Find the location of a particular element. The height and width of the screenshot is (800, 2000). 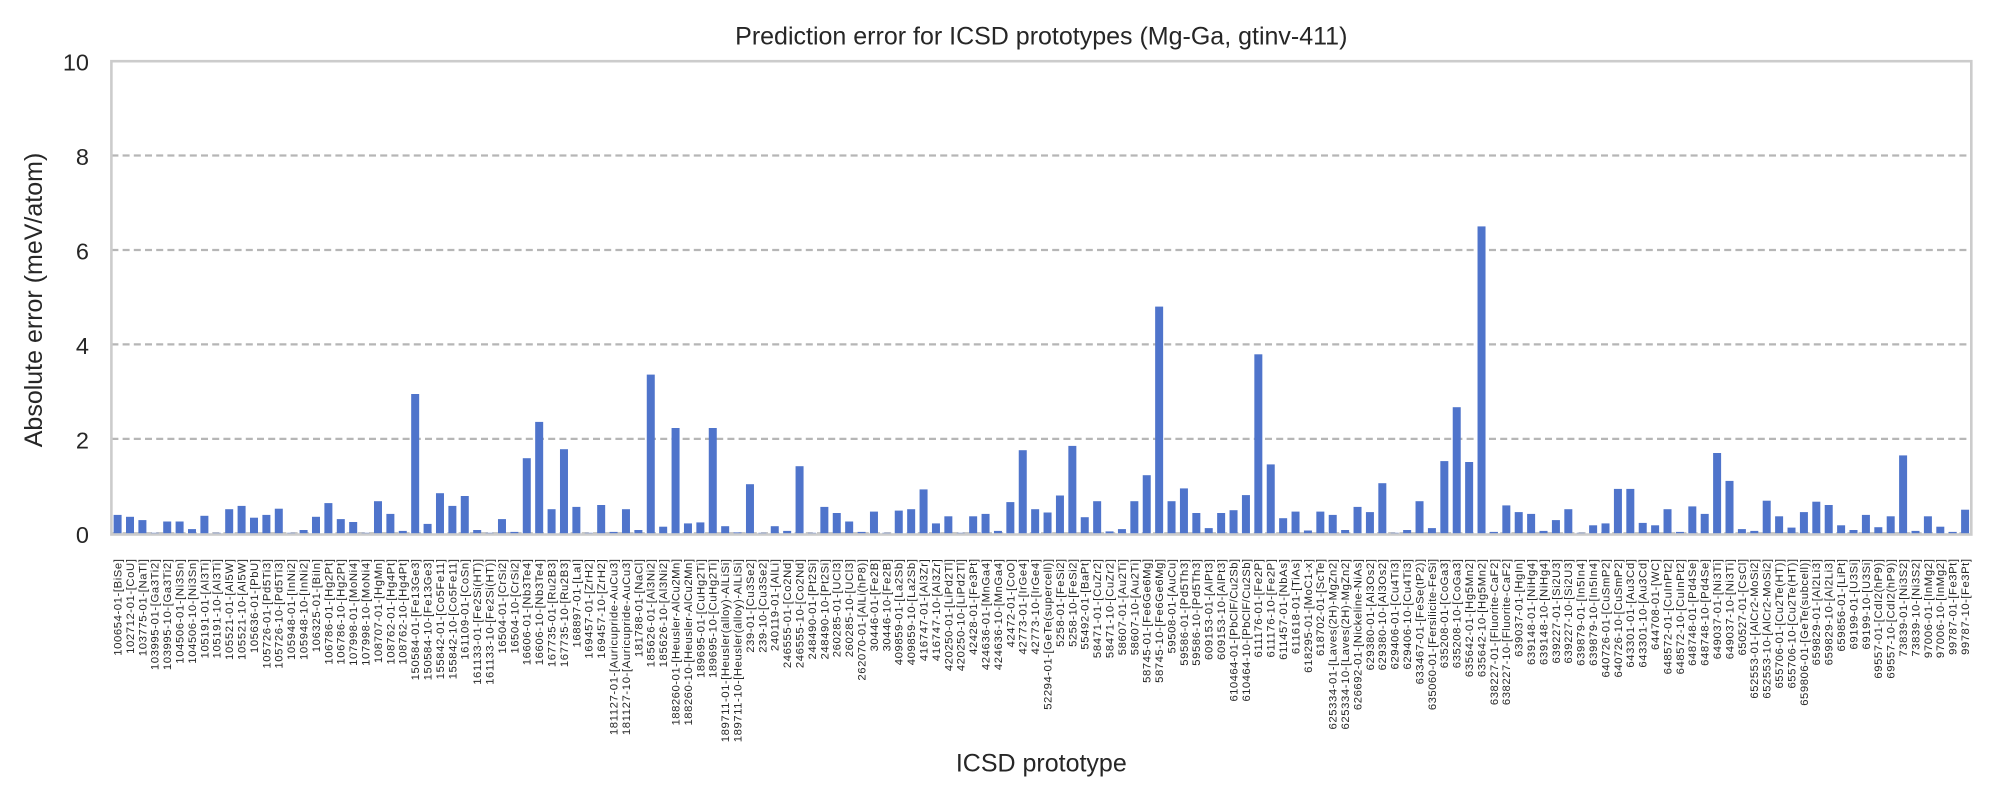

svg-text: 106325-01-[BiIn] is located at coordinates (317, 606).